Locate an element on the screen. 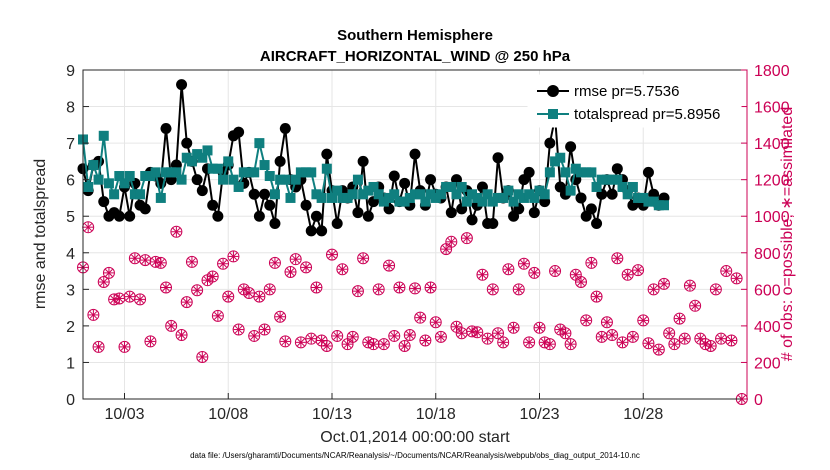  y-tick-label-left: 7 is located at coordinates (70, 144).